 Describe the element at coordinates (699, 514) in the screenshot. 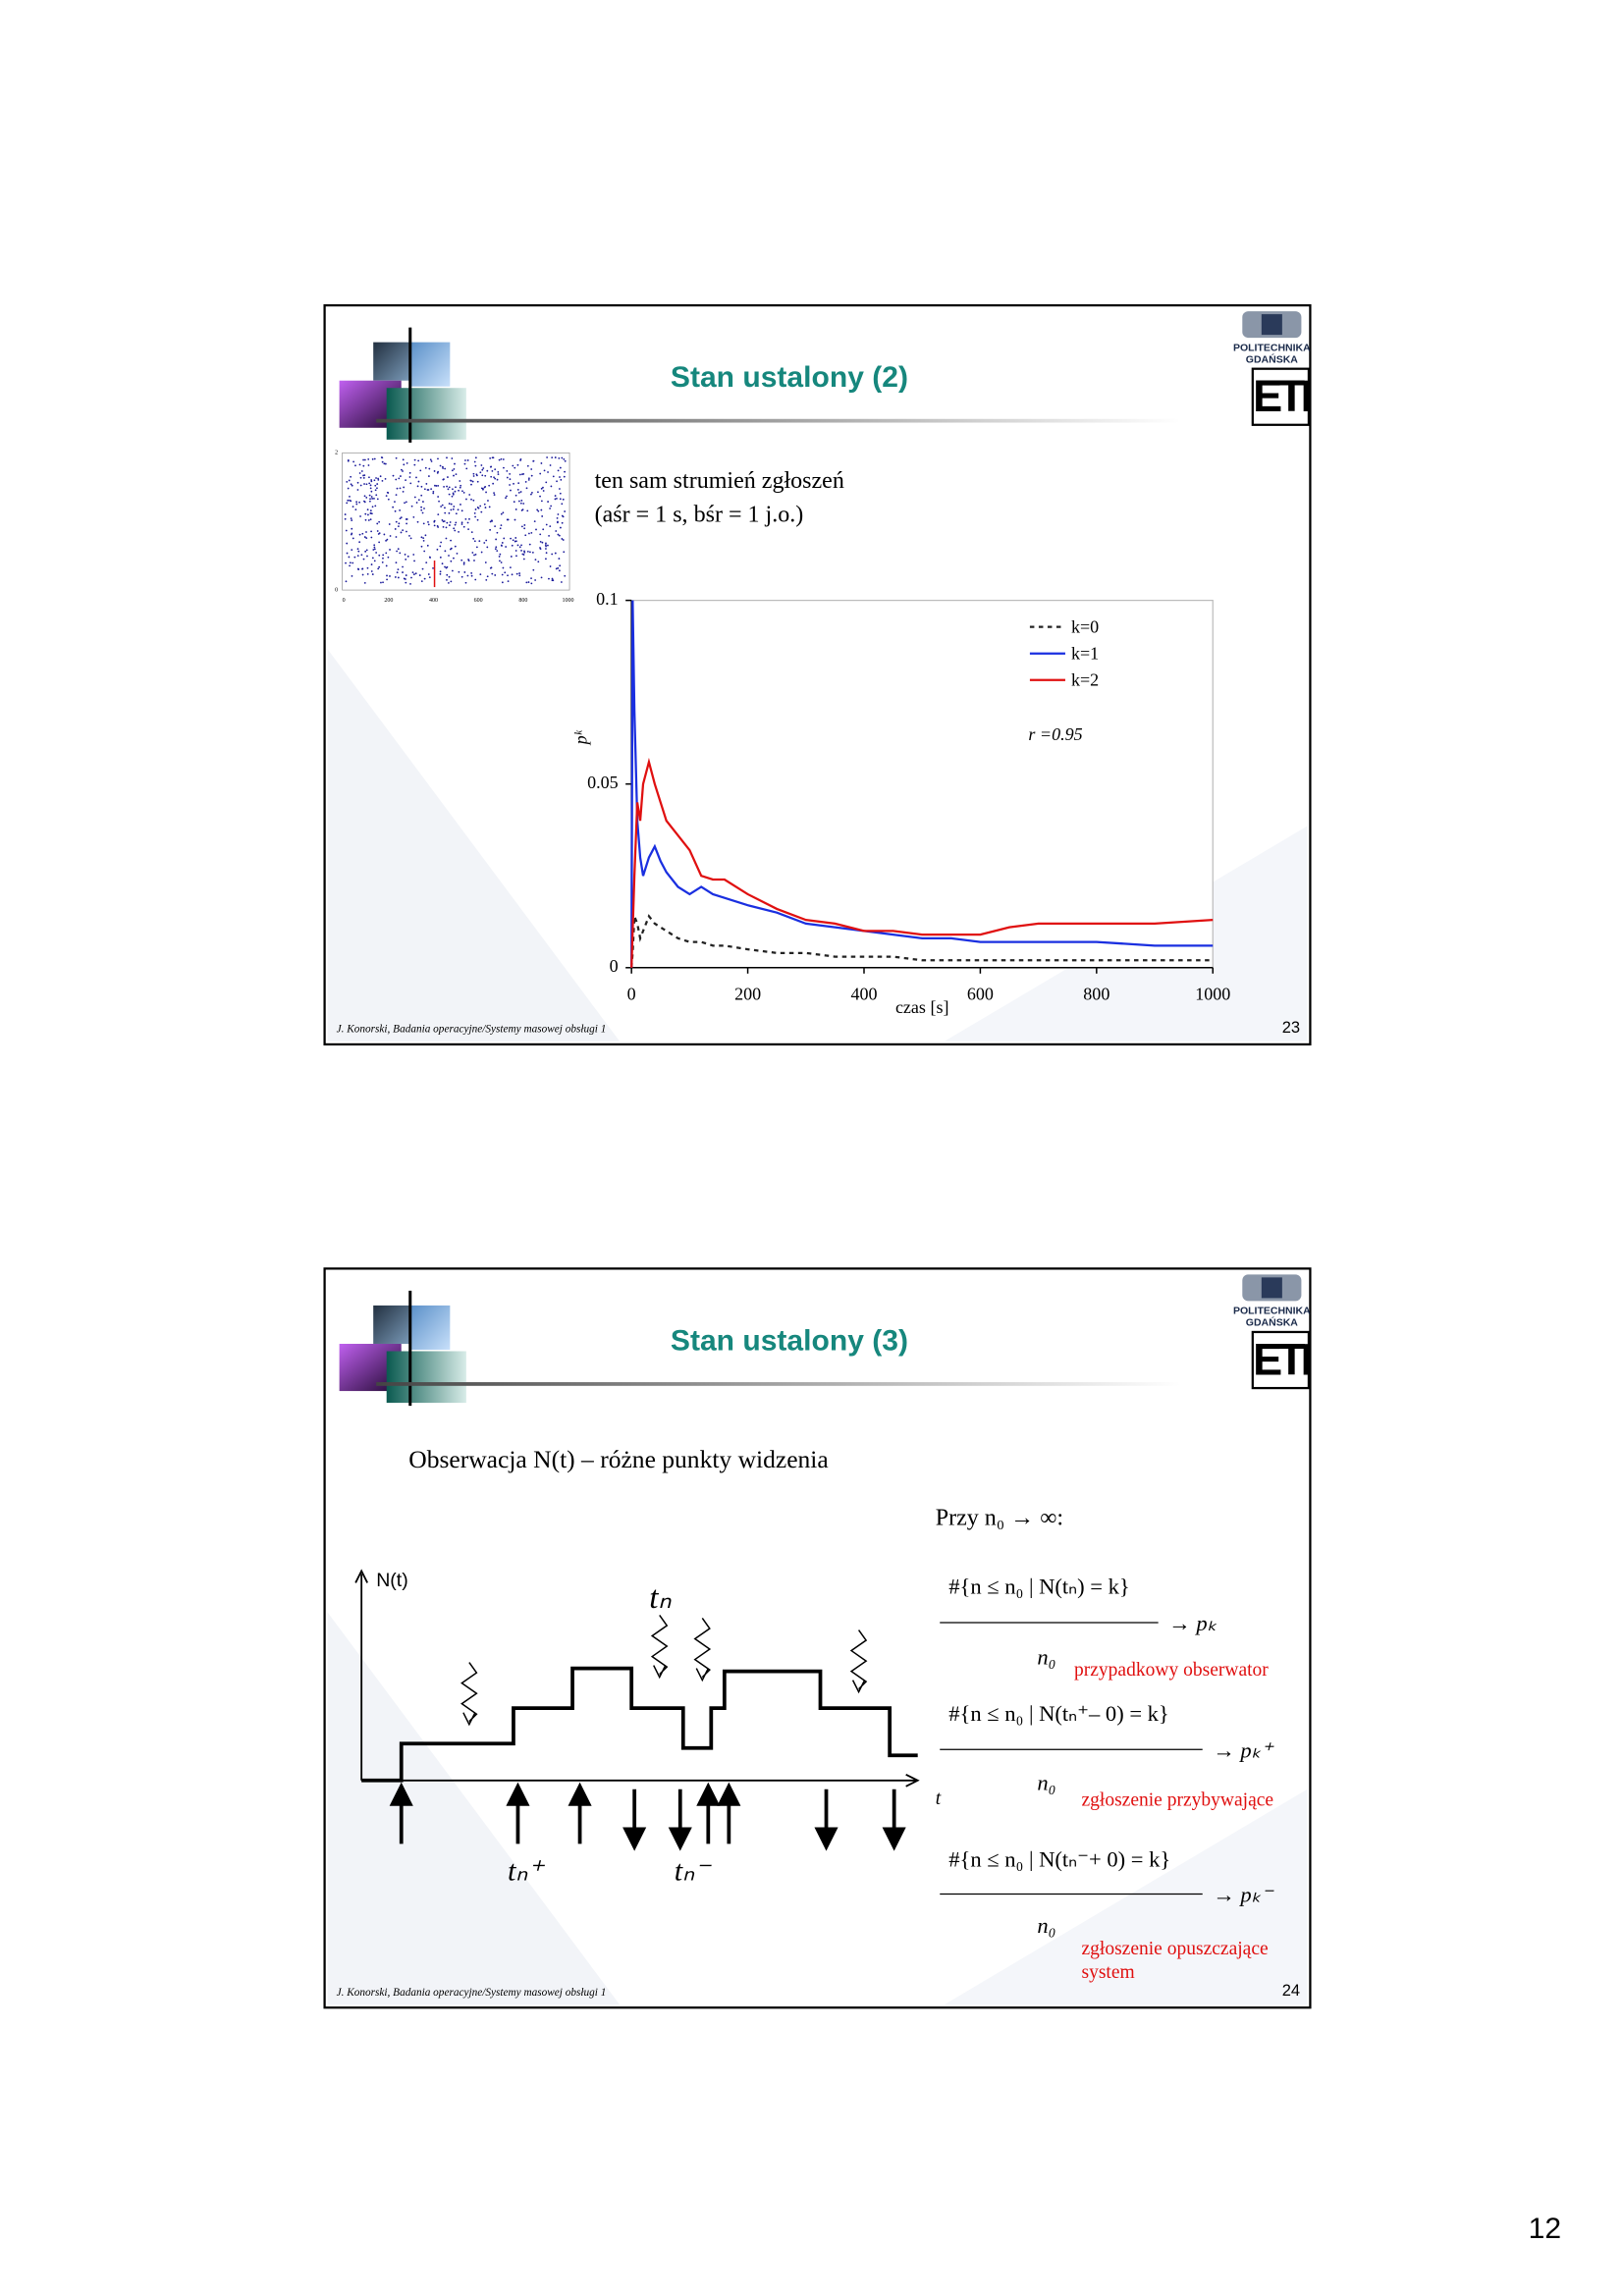

I see `body-text: (aśr = 1 s, bśr = 1 j.o.)` at that location.